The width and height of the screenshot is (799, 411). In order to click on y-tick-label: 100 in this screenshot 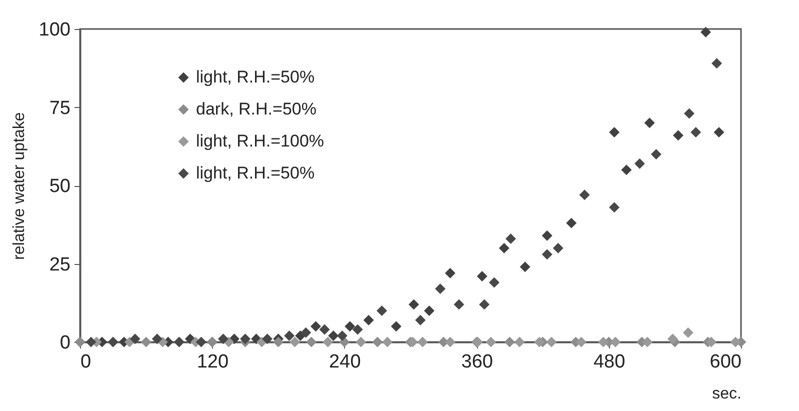, I will do `click(54, 30)`.